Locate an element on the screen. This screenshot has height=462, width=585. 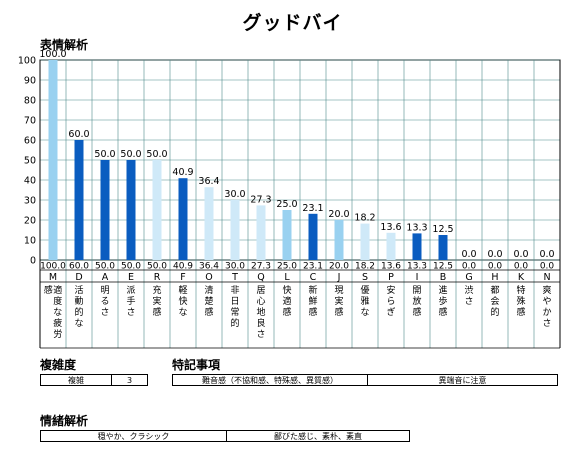
bar-value-row-label: 25.0 is located at coordinates (287, 267).